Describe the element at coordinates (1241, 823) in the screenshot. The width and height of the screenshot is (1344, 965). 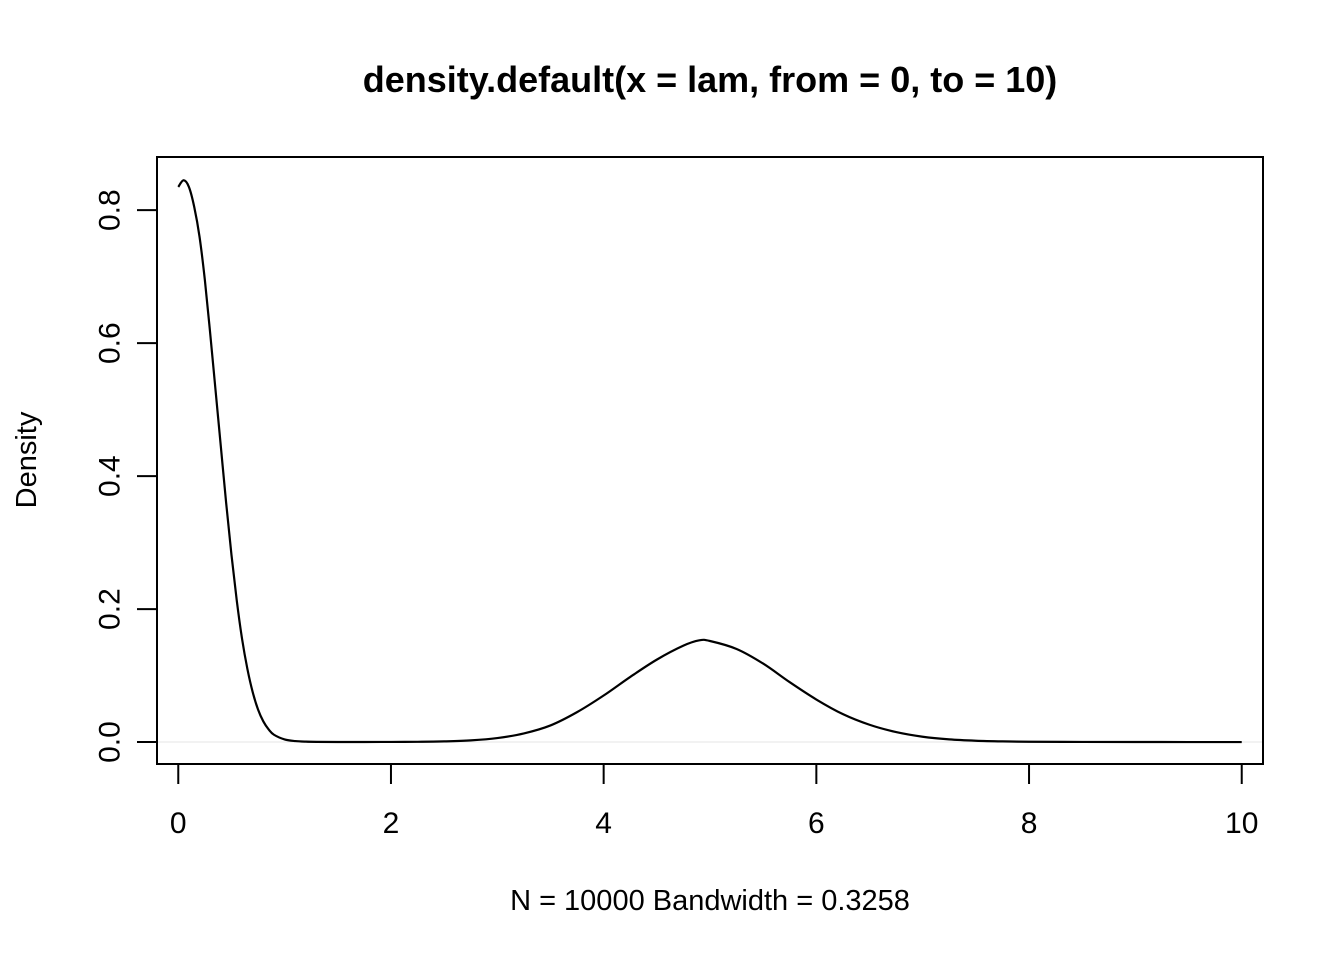
I see `x-tick-label: 10` at that location.